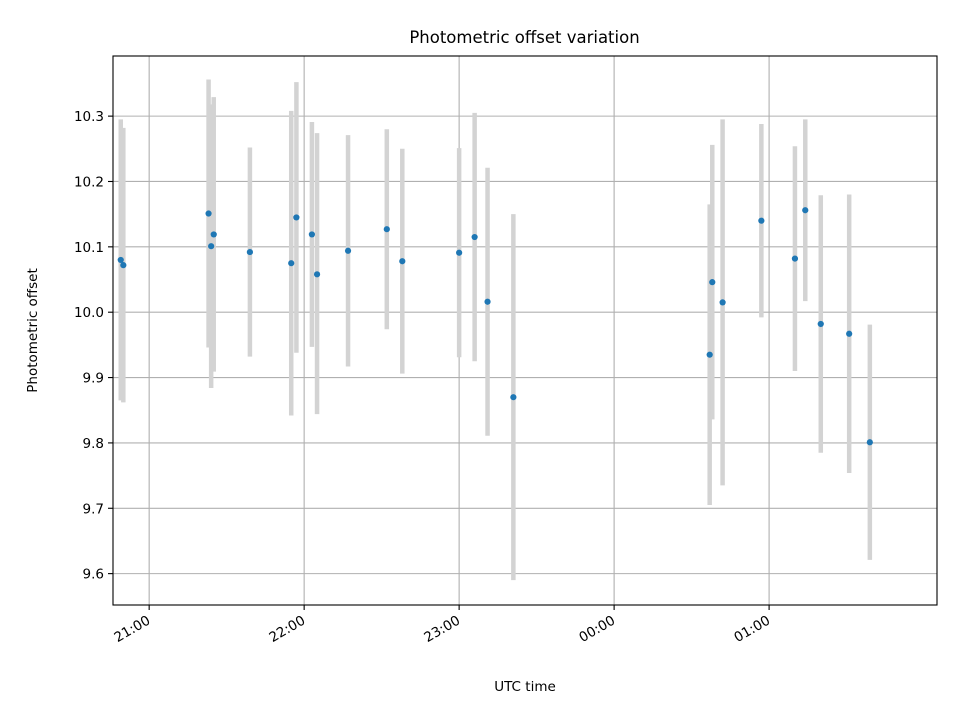  What do you see at coordinates (89, 313) in the screenshot?
I see `y-tick-label: 10.0` at bounding box center [89, 313].